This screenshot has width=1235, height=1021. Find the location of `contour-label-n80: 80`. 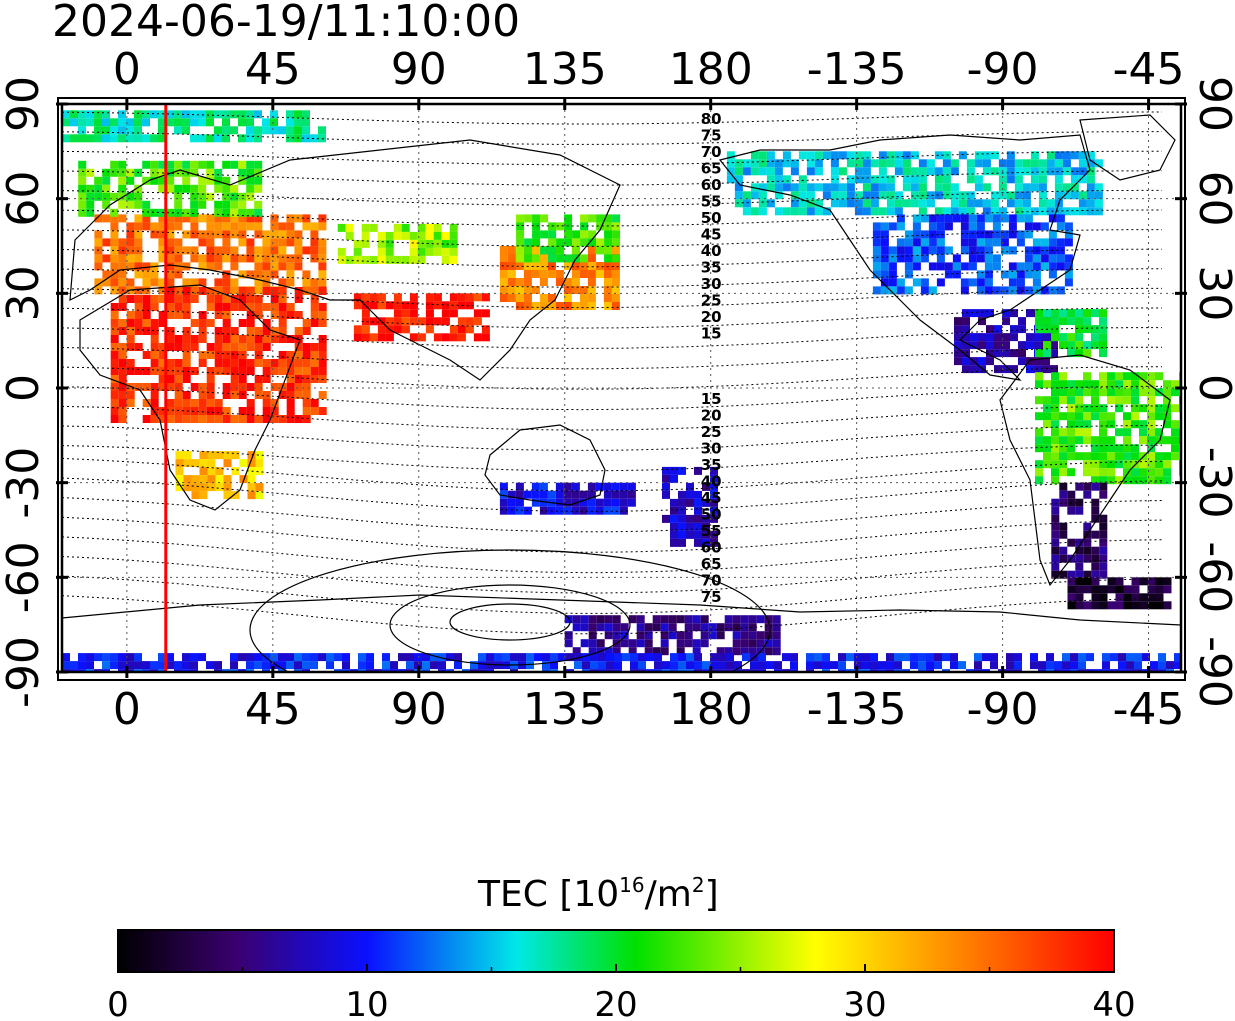

contour-label-n80: 80 is located at coordinates (711, 119).